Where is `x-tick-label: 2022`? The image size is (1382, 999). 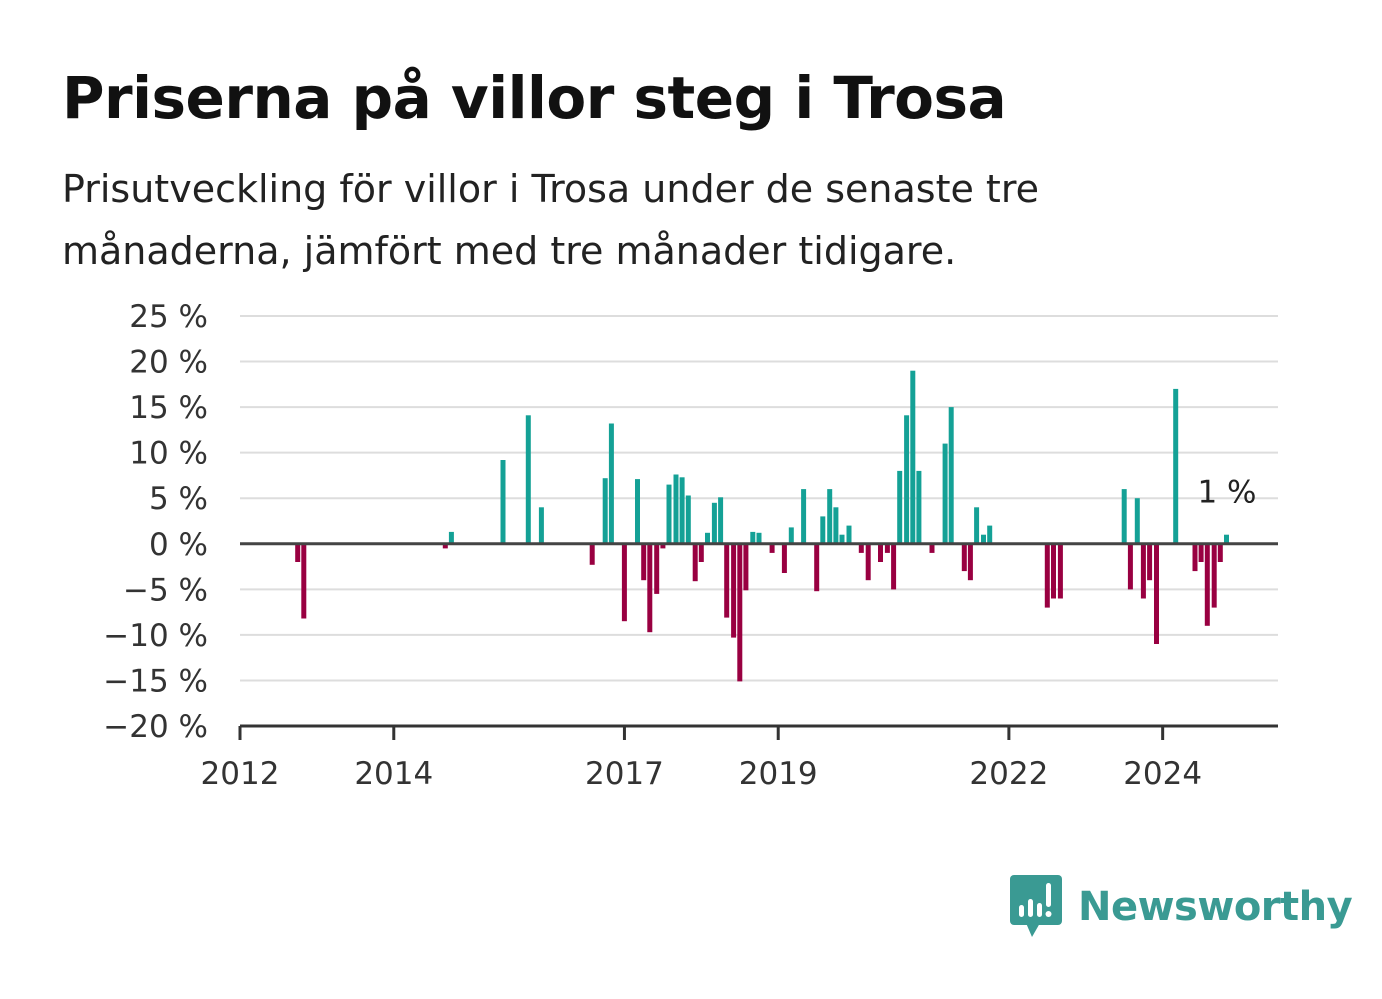
x-tick-label: 2022 is located at coordinates (1008, 774).